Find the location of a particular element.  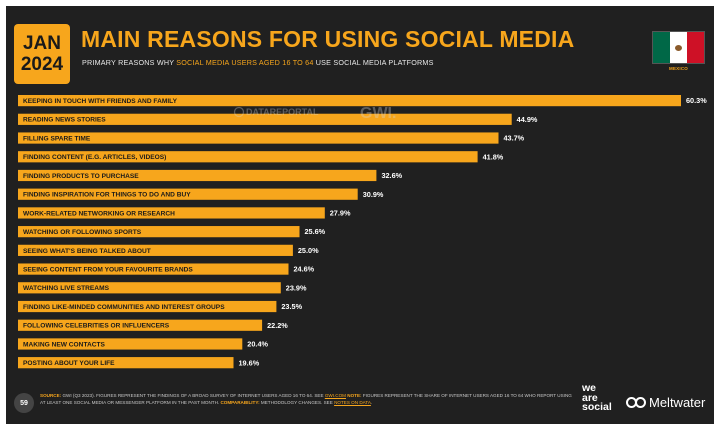

watermark-gwi: GWI. is located at coordinates (378, 113).